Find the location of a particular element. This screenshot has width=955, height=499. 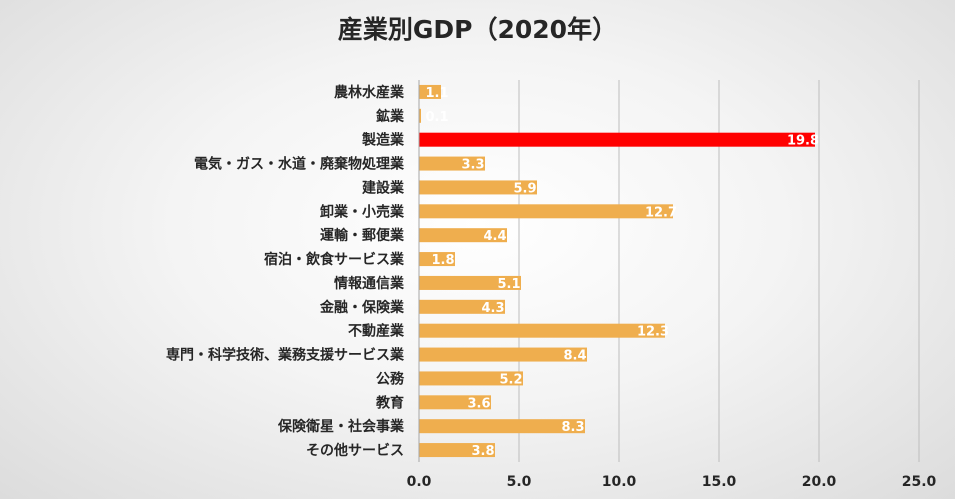

category-label: 宿泊・飲食サービス業 is located at coordinates (334, 259).